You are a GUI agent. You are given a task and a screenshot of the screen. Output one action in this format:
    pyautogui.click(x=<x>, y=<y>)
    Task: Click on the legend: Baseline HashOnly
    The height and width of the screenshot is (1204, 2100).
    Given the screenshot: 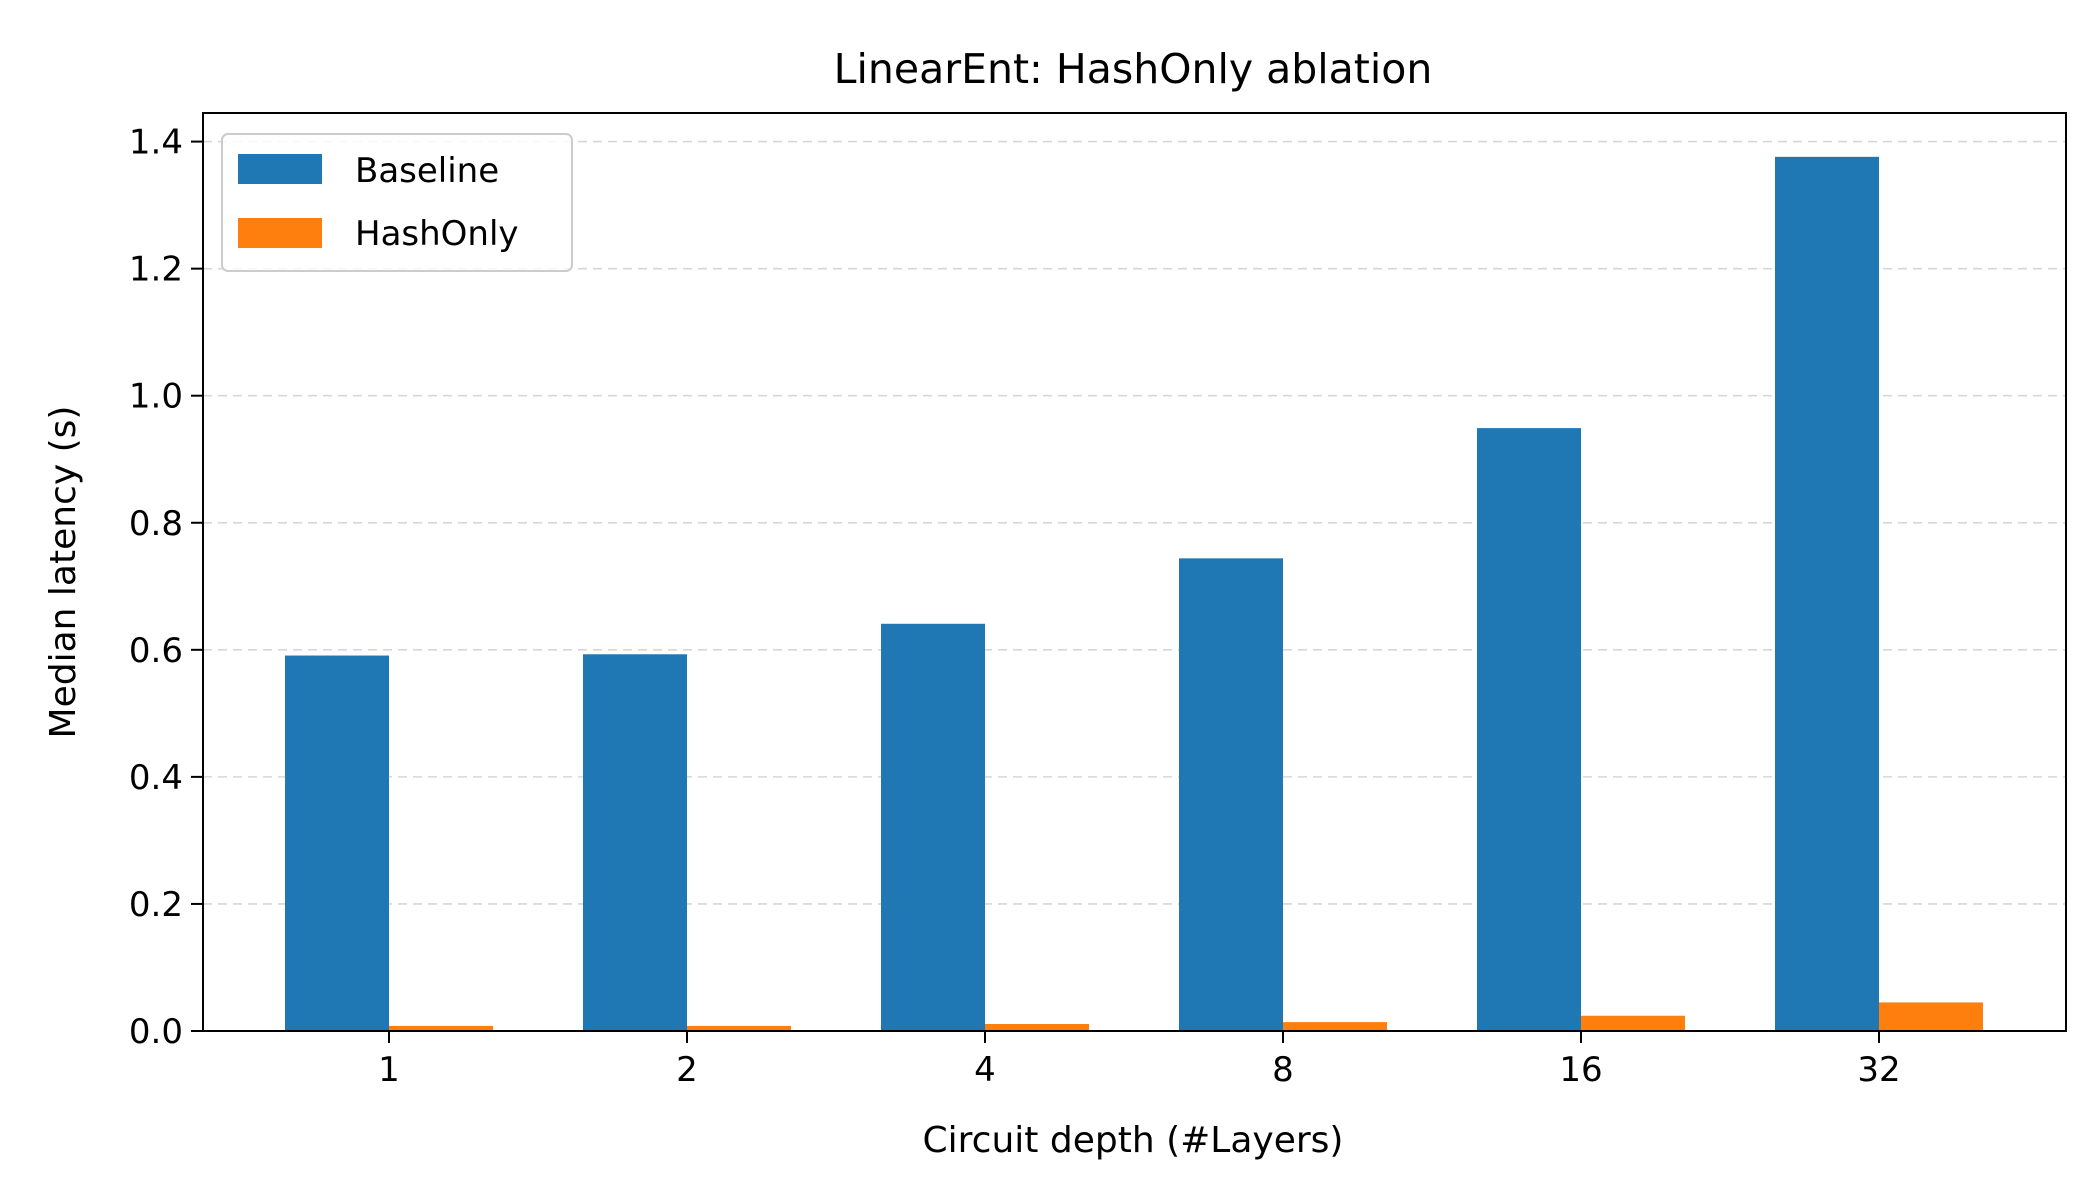 What is the action you would take?
    pyautogui.click(x=397, y=202)
    